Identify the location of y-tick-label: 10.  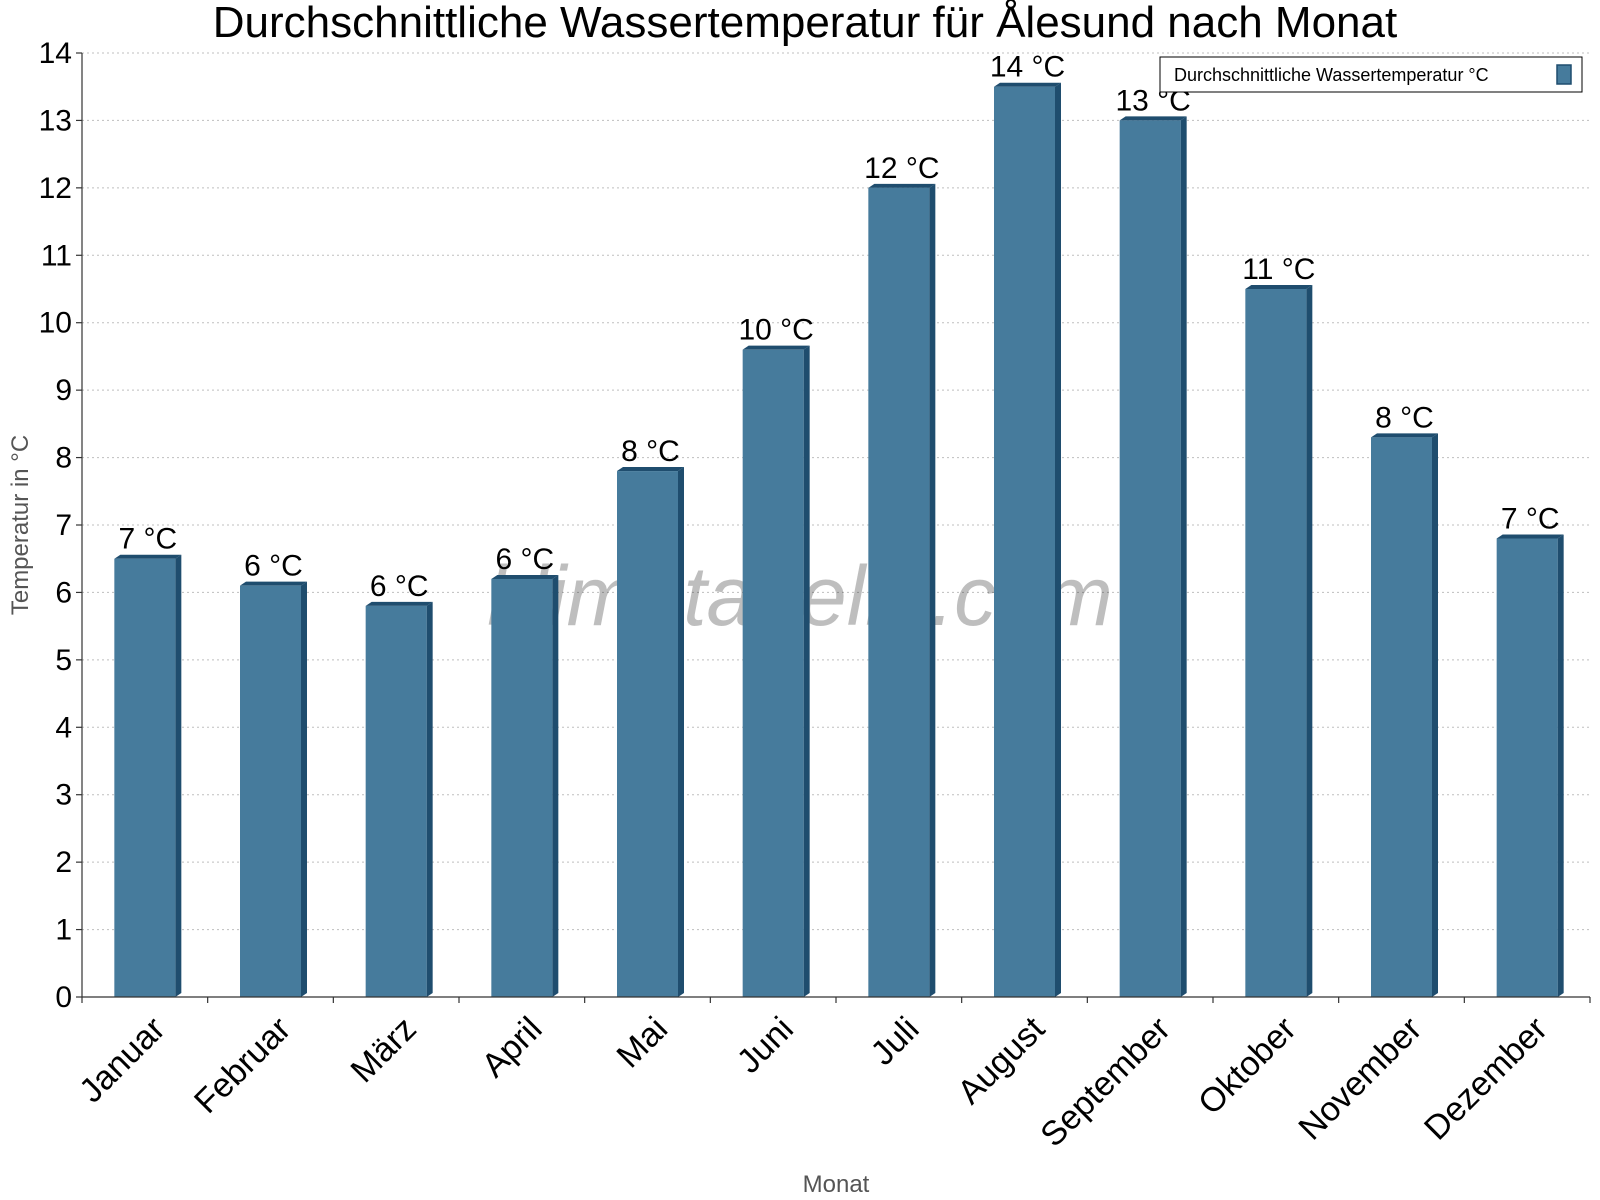
(55, 323).